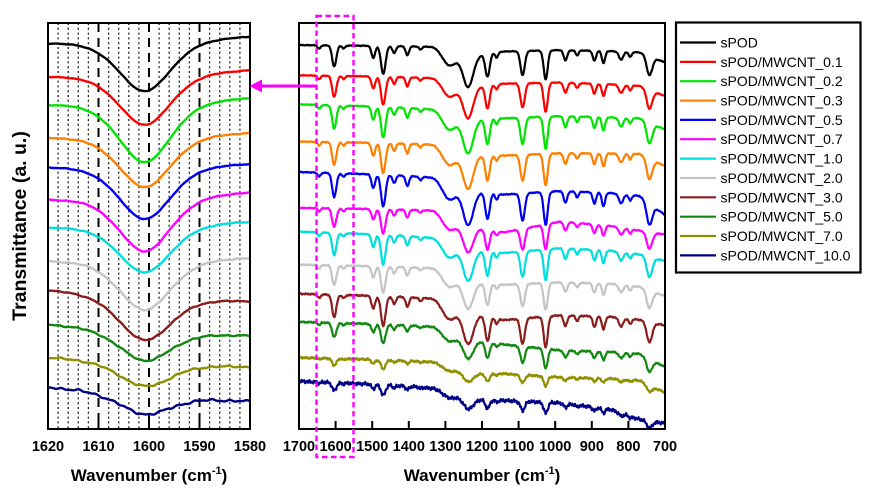 The height and width of the screenshot is (497, 869). I want to click on svg-text: 900, so click(592, 447).